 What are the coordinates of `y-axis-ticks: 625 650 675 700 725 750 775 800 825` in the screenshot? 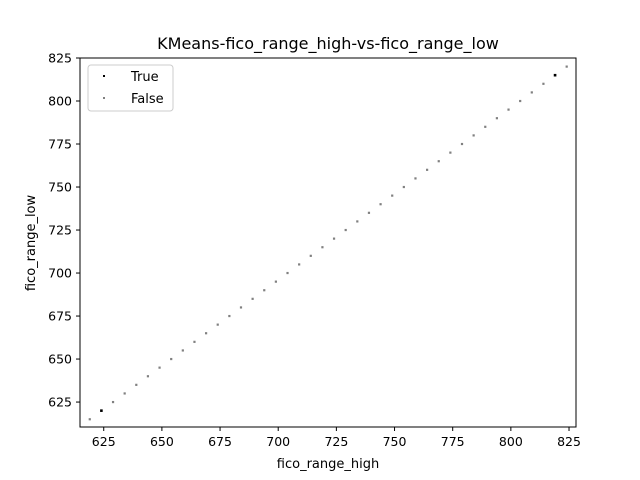 It's located at (64, 230).